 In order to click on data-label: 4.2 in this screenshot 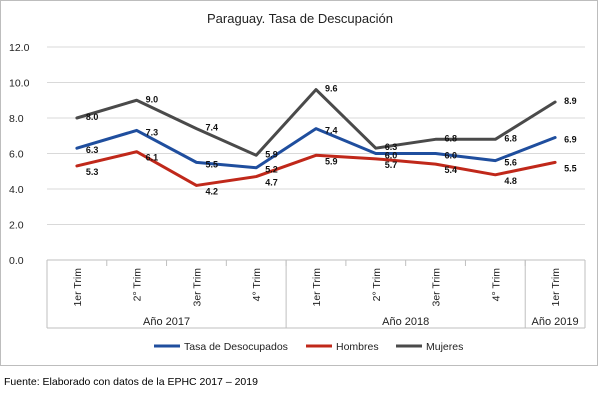, I will do `click(211, 191)`.